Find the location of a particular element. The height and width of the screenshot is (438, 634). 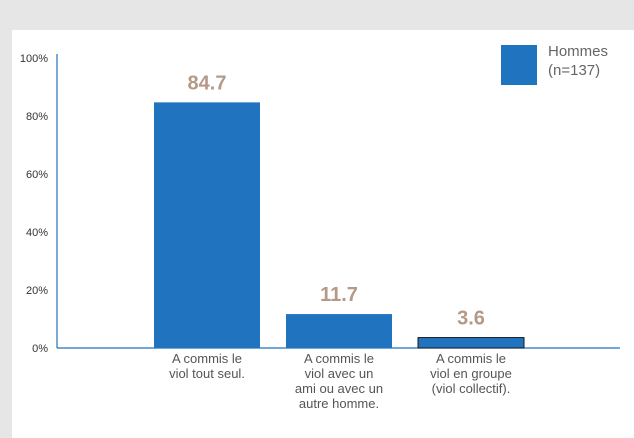

x-tick-label-line: viol tout seul. is located at coordinates (207, 373).